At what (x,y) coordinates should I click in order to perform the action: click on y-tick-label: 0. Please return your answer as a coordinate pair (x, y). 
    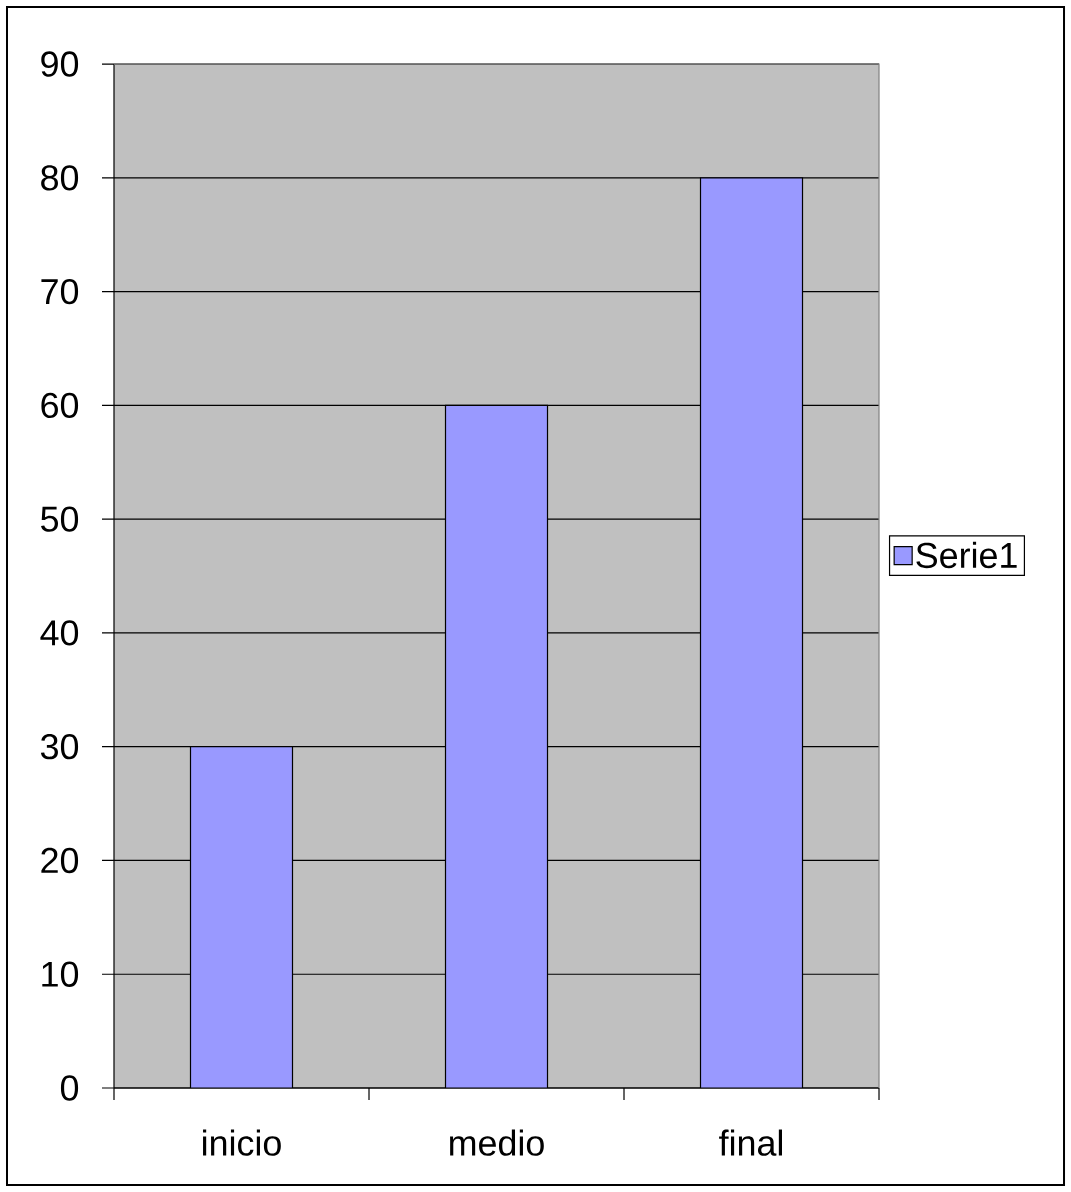
    Looking at the image, I should click on (69, 1088).